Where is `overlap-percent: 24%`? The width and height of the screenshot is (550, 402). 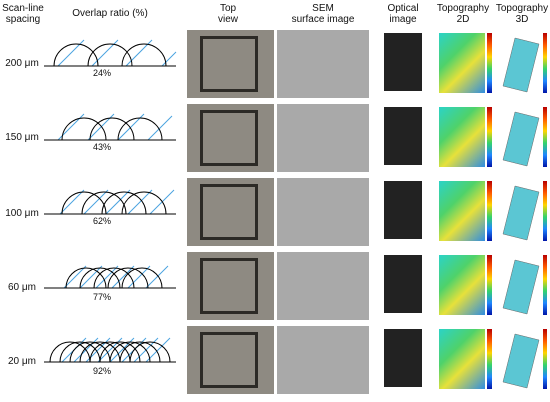 overlap-percent: 24% is located at coordinates (101, 73).